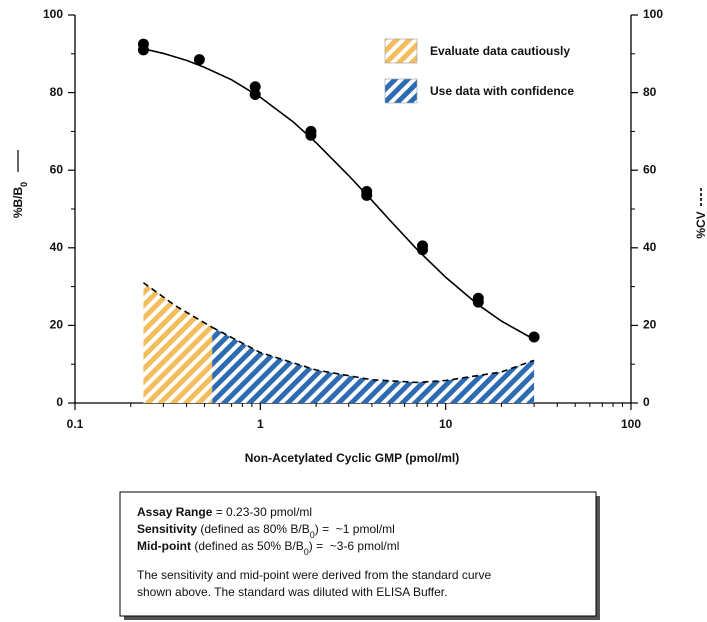 The height and width of the screenshot is (622, 707). What do you see at coordinates (164, 546) in the screenshot?
I see `info-text: Mid-point` at bounding box center [164, 546].